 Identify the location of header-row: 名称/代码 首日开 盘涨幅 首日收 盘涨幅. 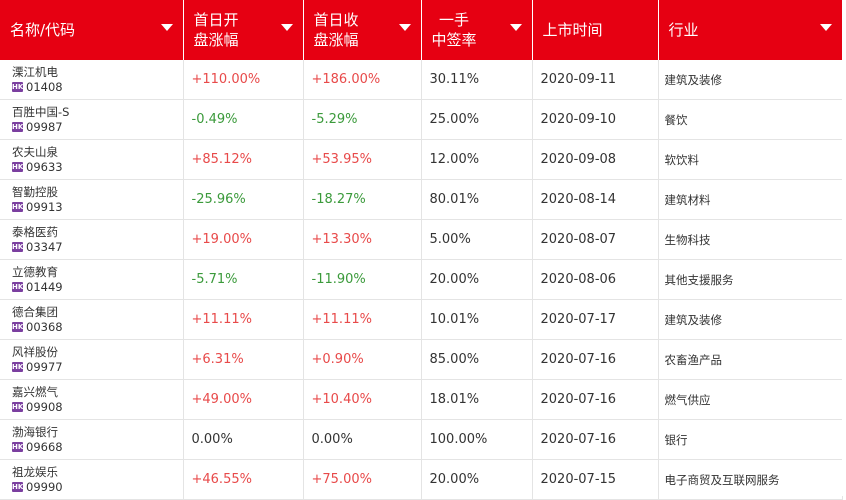
(421, 30).